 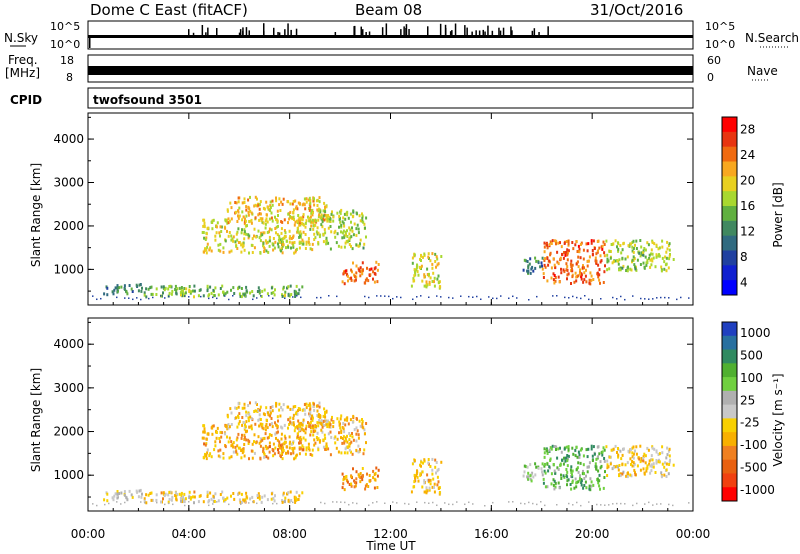 What do you see at coordinates (744, 257) in the screenshot?
I see `power-colorbar-tick: 8` at bounding box center [744, 257].